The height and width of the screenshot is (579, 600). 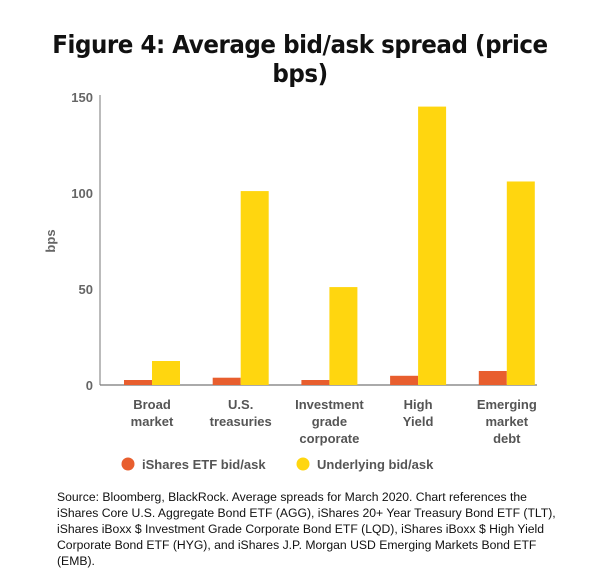 What do you see at coordinates (152, 404) in the screenshot?
I see `x-tick-label: Broad` at bounding box center [152, 404].